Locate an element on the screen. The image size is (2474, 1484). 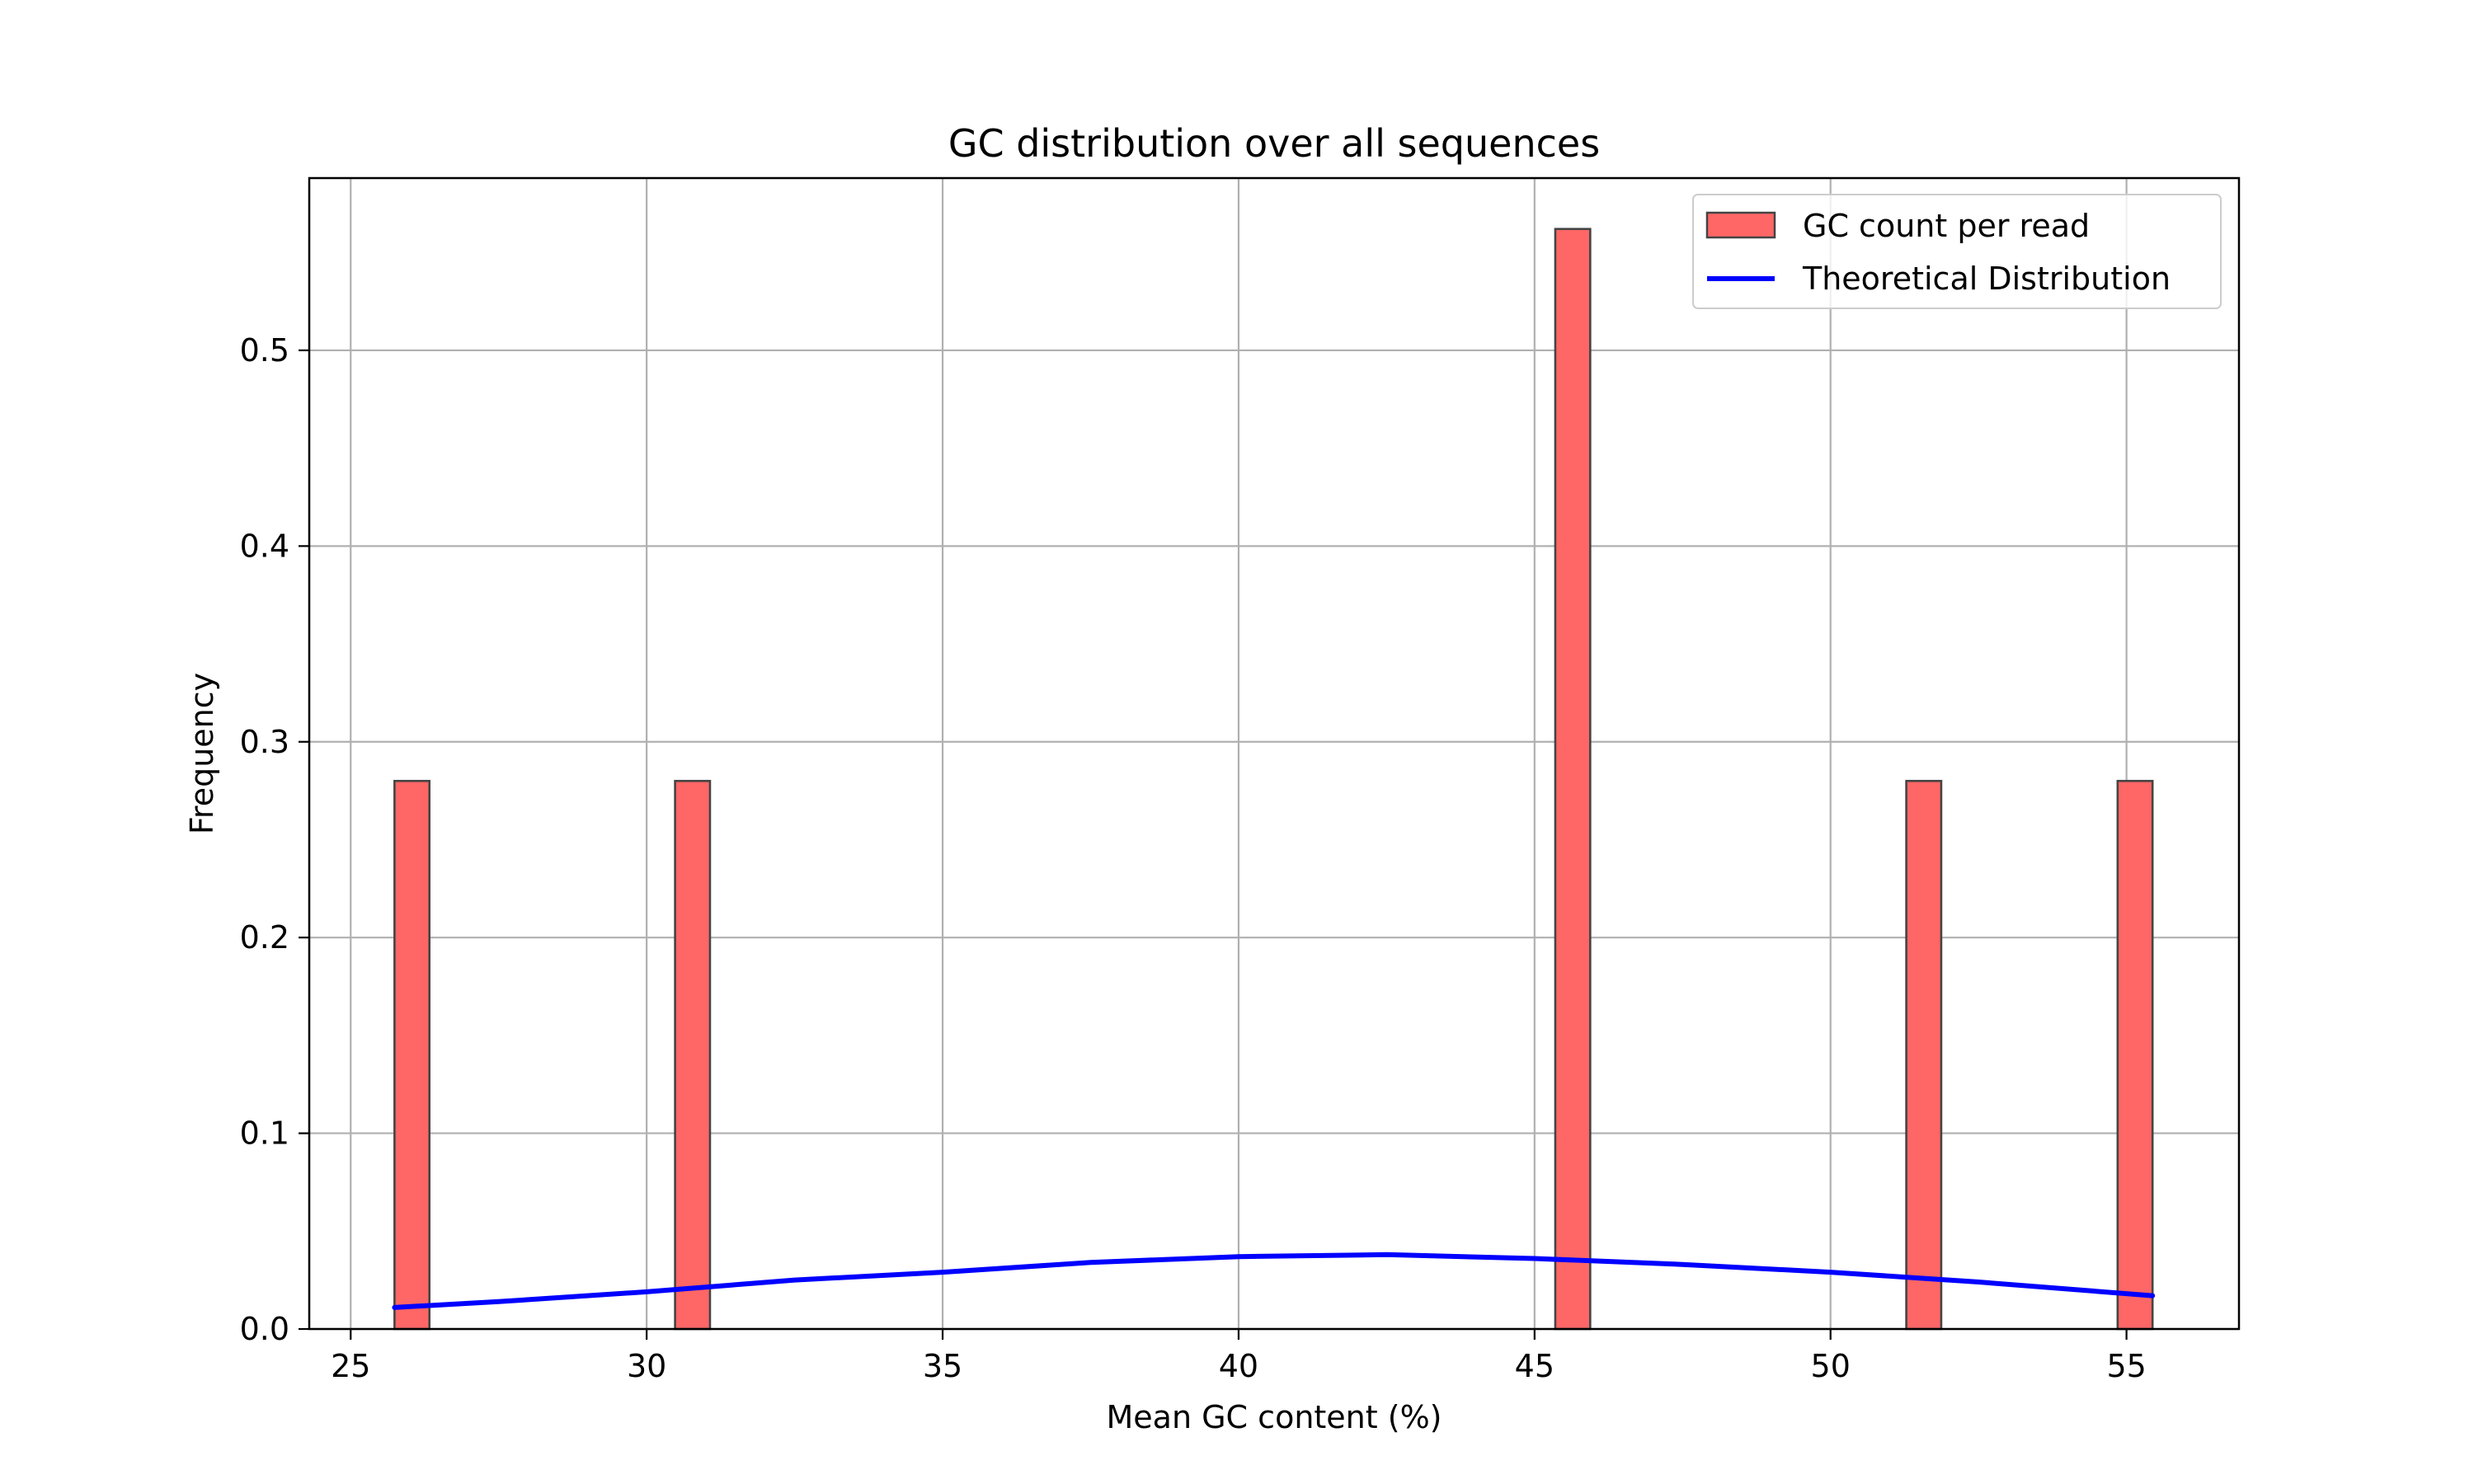
y-tick-label: 0.0 is located at coordinates (264, 1329).